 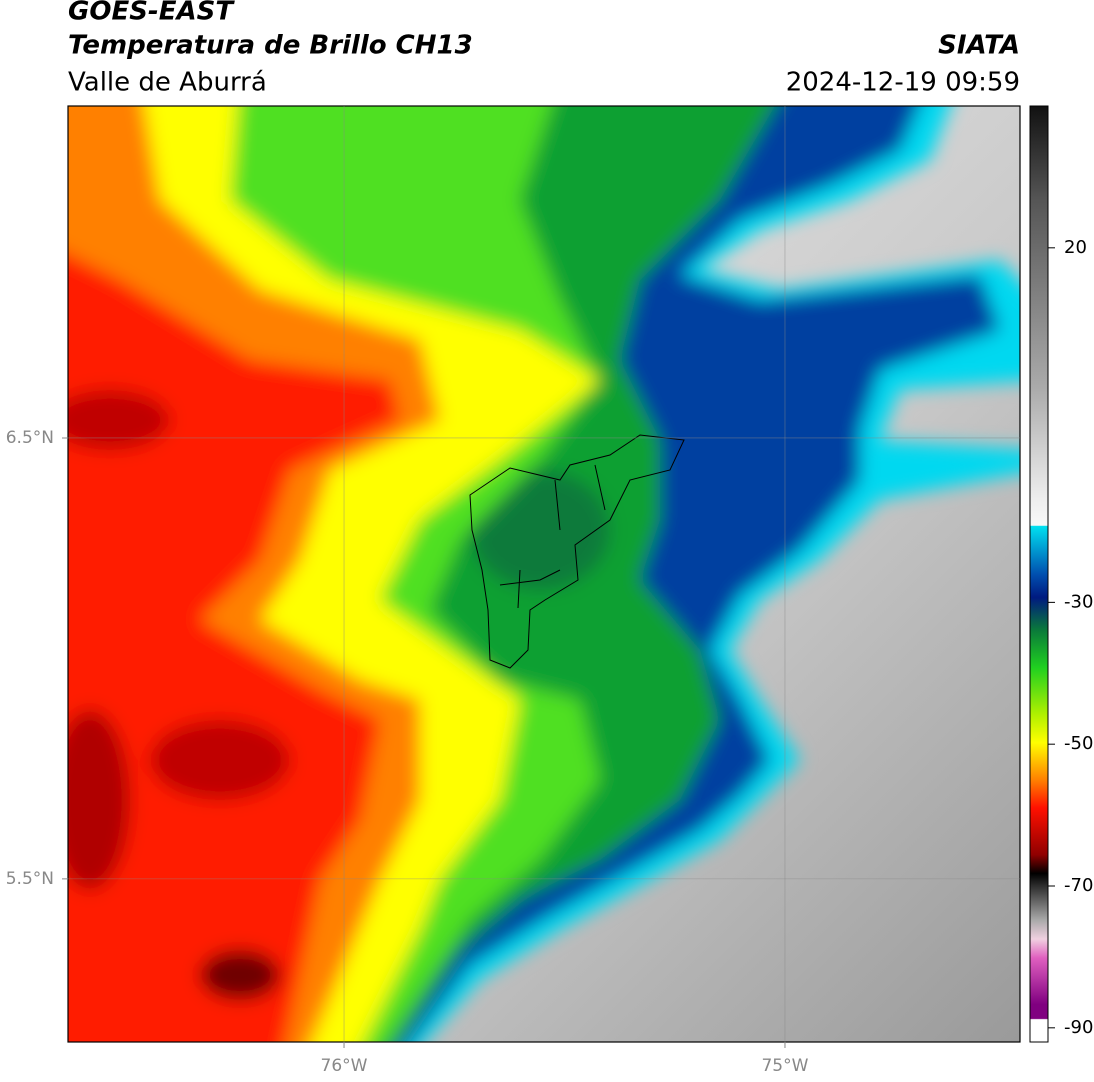 What do you see at coordinates (1075, 247) in the screenshot?
I see `colorbar-tick-label: 20` at bounding box center [1075, 247].